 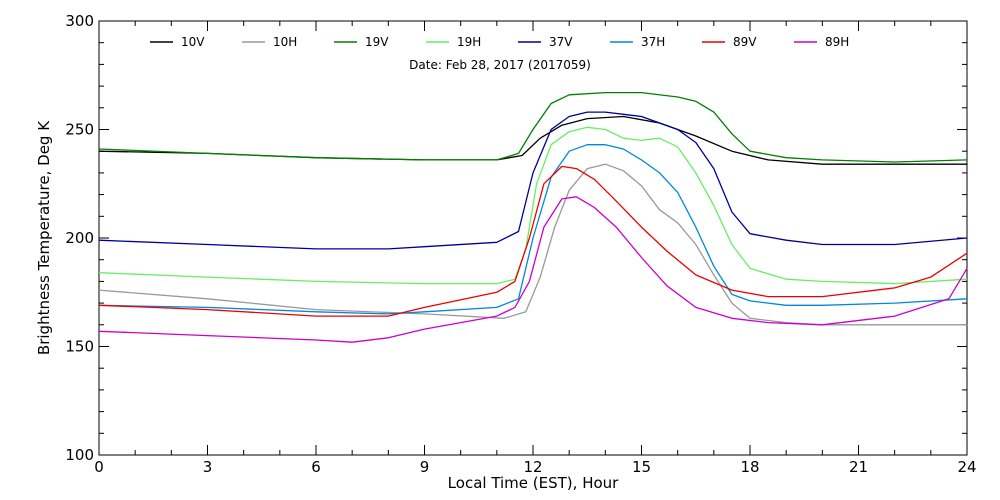 I want to click on y-axis-title: Brightness Temperature, Deg K, so click(x=44, y=237).